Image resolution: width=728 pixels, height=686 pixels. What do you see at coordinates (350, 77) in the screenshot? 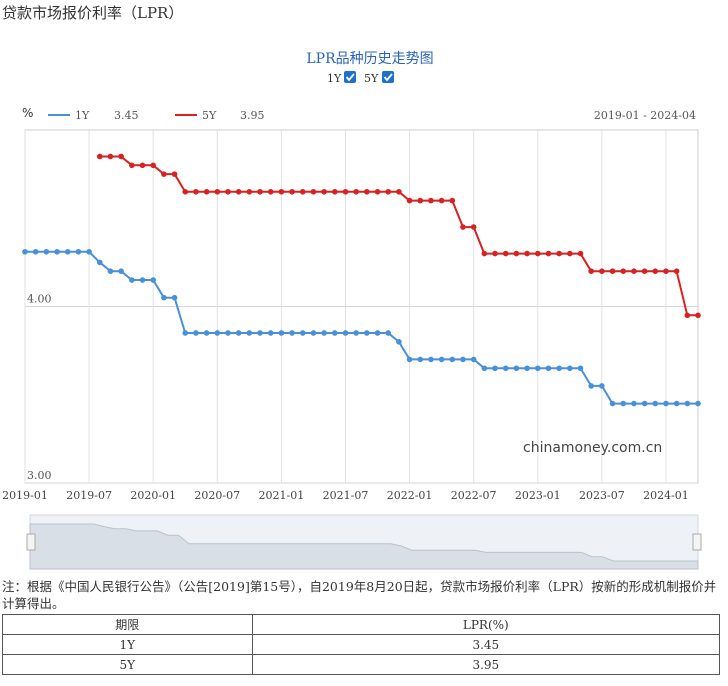
I see `toggle-1y-checkbox` at bounding box center [350, 77].